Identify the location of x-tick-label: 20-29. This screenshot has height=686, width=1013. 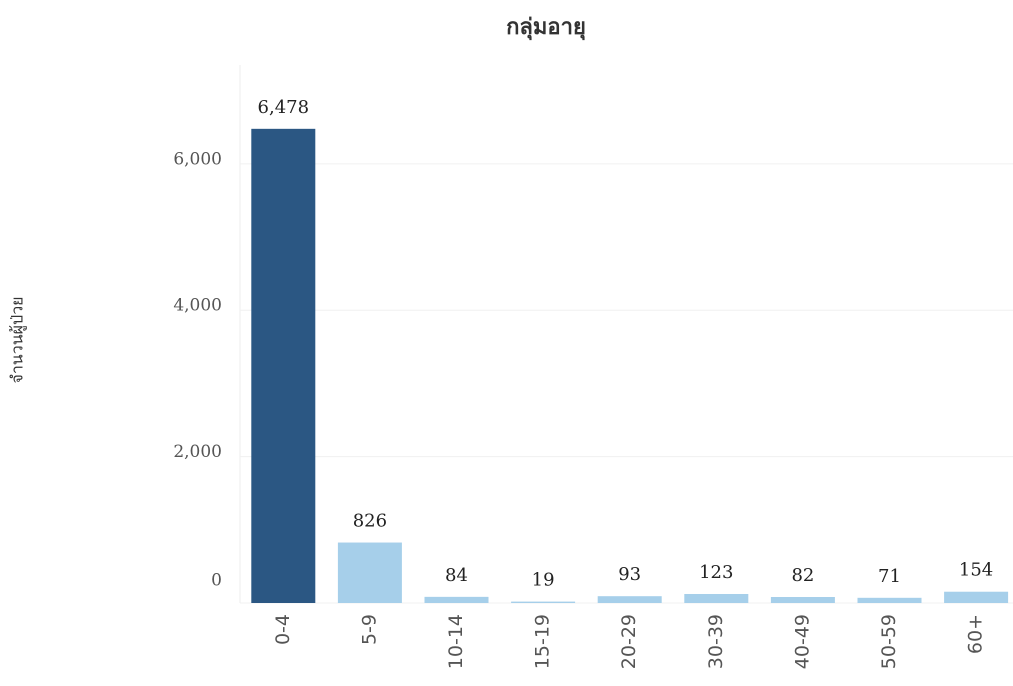
(629, 641).